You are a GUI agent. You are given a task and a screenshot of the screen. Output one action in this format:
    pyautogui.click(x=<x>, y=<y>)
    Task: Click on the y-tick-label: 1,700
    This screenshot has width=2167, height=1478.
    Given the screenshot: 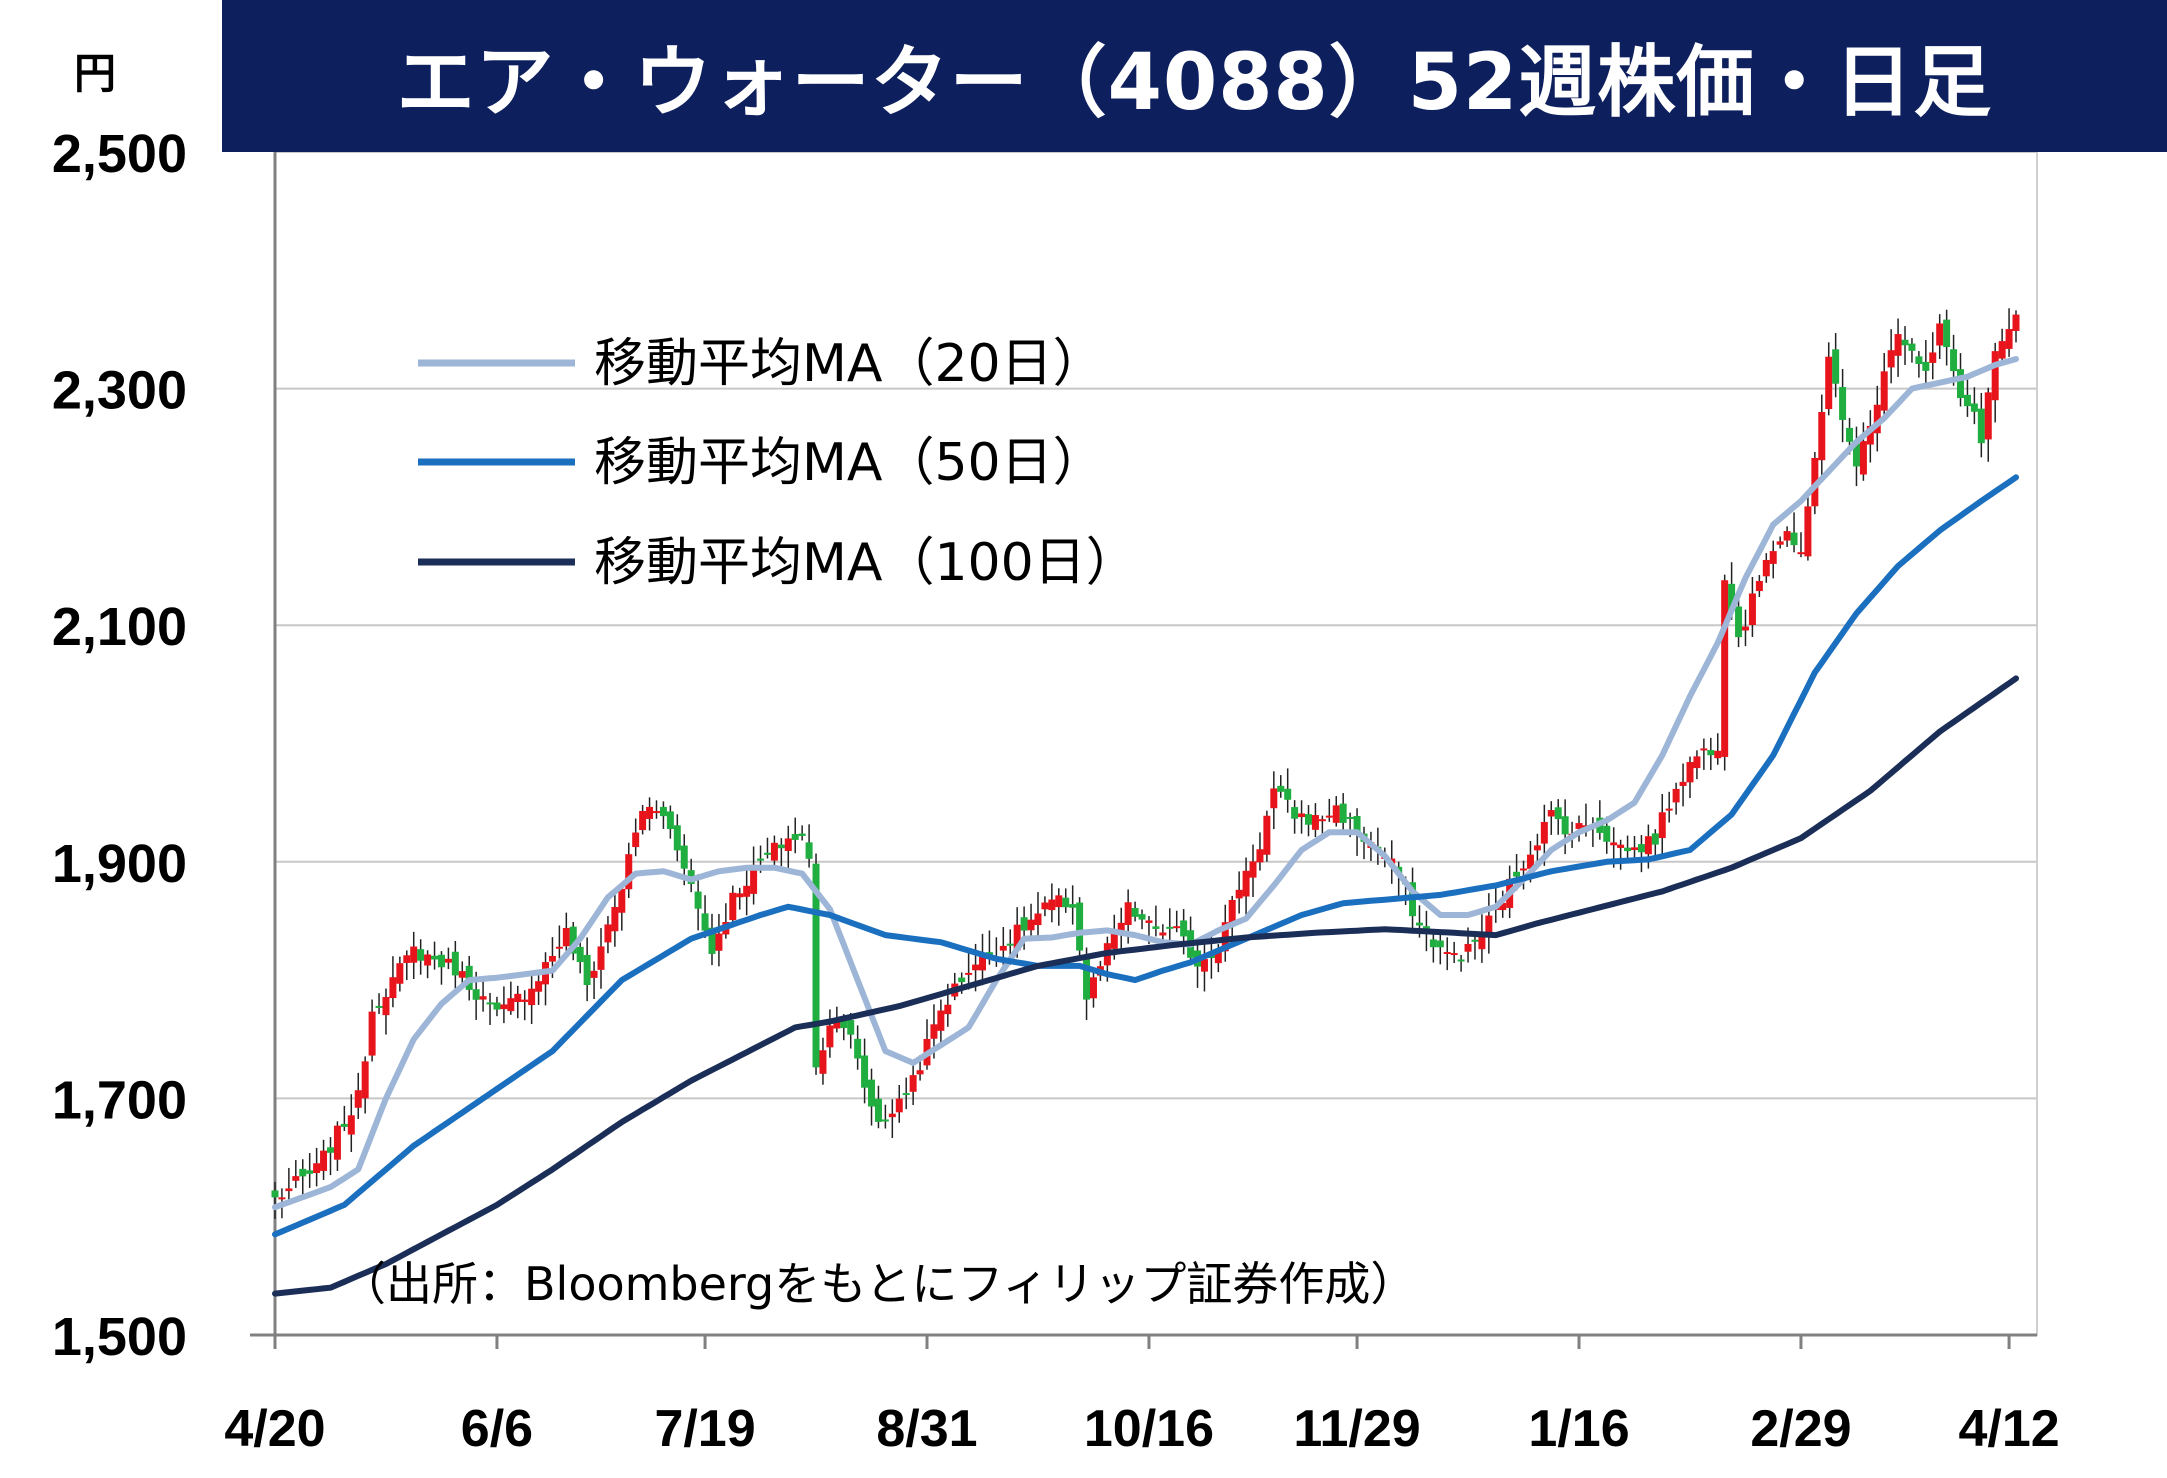 What is the action you would take?
    pyautogui.click(x=119, y=1100)
    